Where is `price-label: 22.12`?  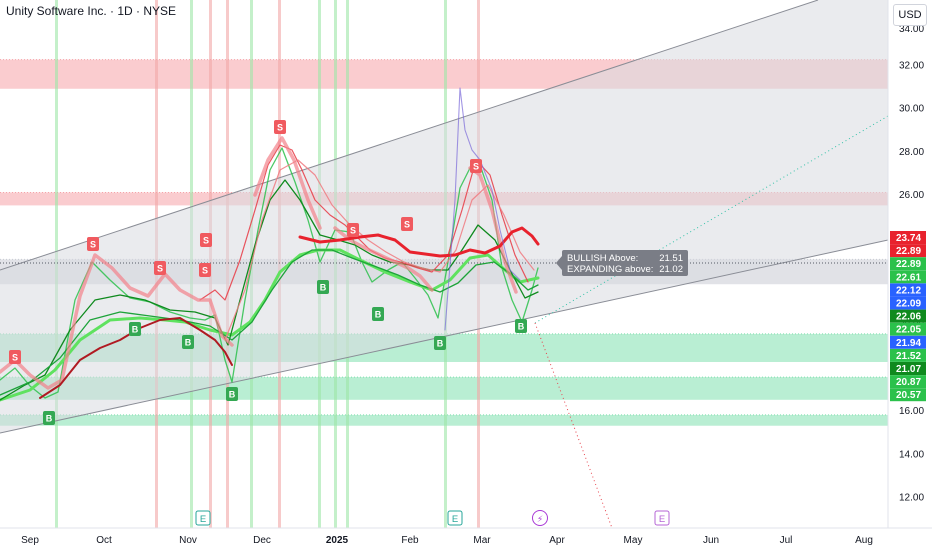
price-label: 22.12 is located at coordinates (908, 290).